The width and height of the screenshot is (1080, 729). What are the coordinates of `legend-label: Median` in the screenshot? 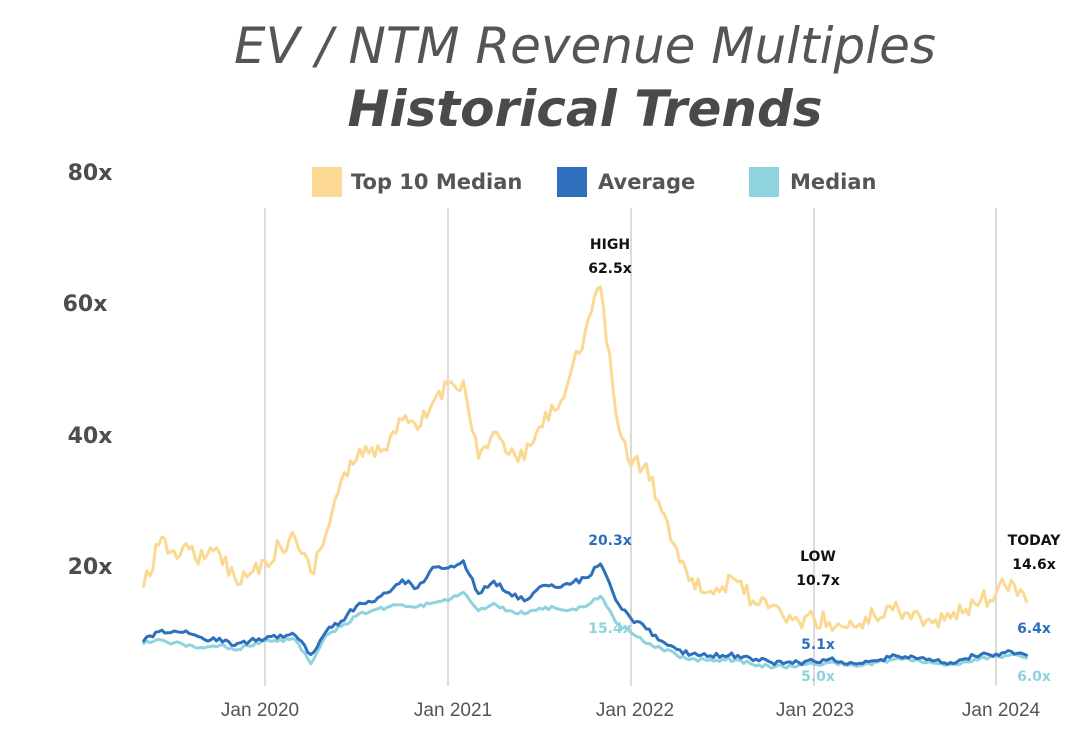 It's located at (833, 182).